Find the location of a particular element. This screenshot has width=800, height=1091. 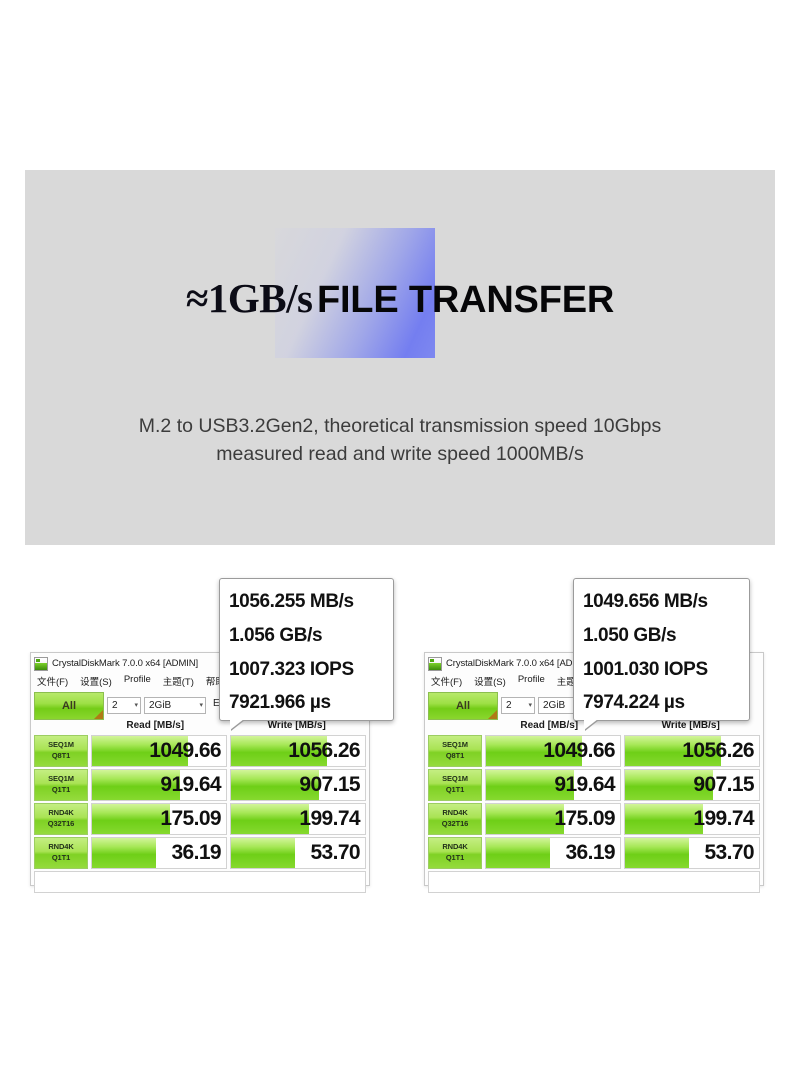

write-result-cell: 53.70 is located at coordinates (692, 853).